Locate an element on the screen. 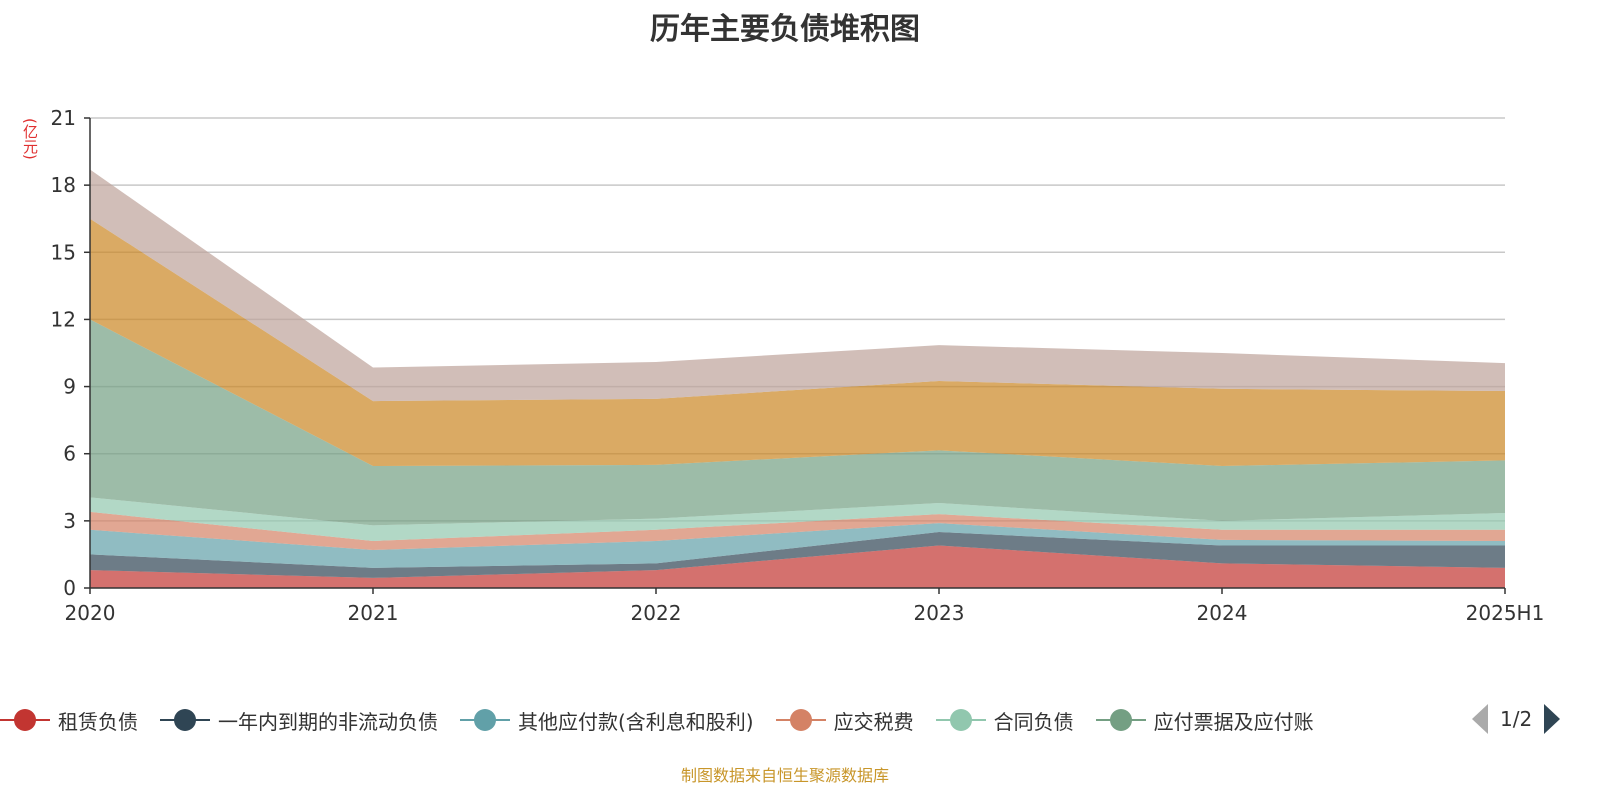 The image size is (1600, 800). legend-item: 一年内到期的非流动负债 is located at coordinates (299, 720).